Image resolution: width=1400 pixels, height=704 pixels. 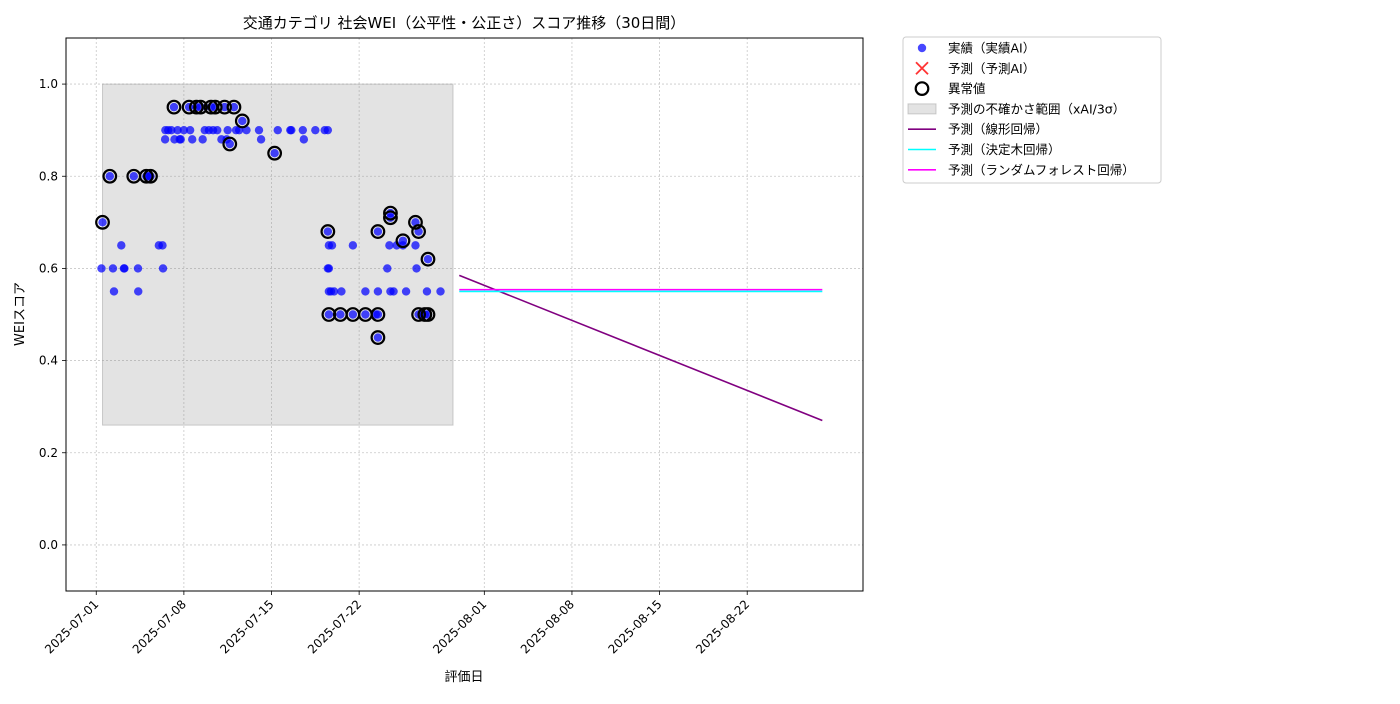 What do you see at coordinates (334, 626) in the screenshot?
I see `x-tick-label: 2025-07-22` at bounding box center [334, 626].